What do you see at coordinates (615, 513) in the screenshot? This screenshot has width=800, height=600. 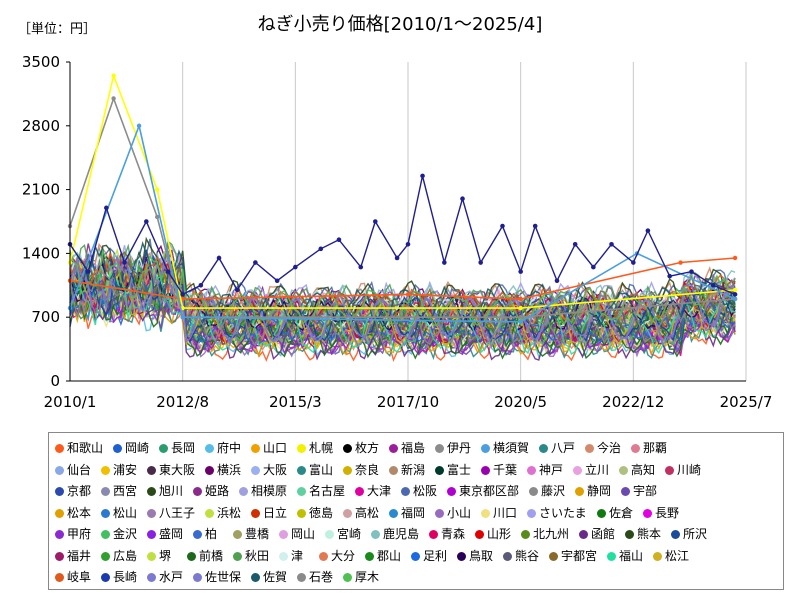 I see `legend-item: 佐倉` at bounding box center [615, 513].